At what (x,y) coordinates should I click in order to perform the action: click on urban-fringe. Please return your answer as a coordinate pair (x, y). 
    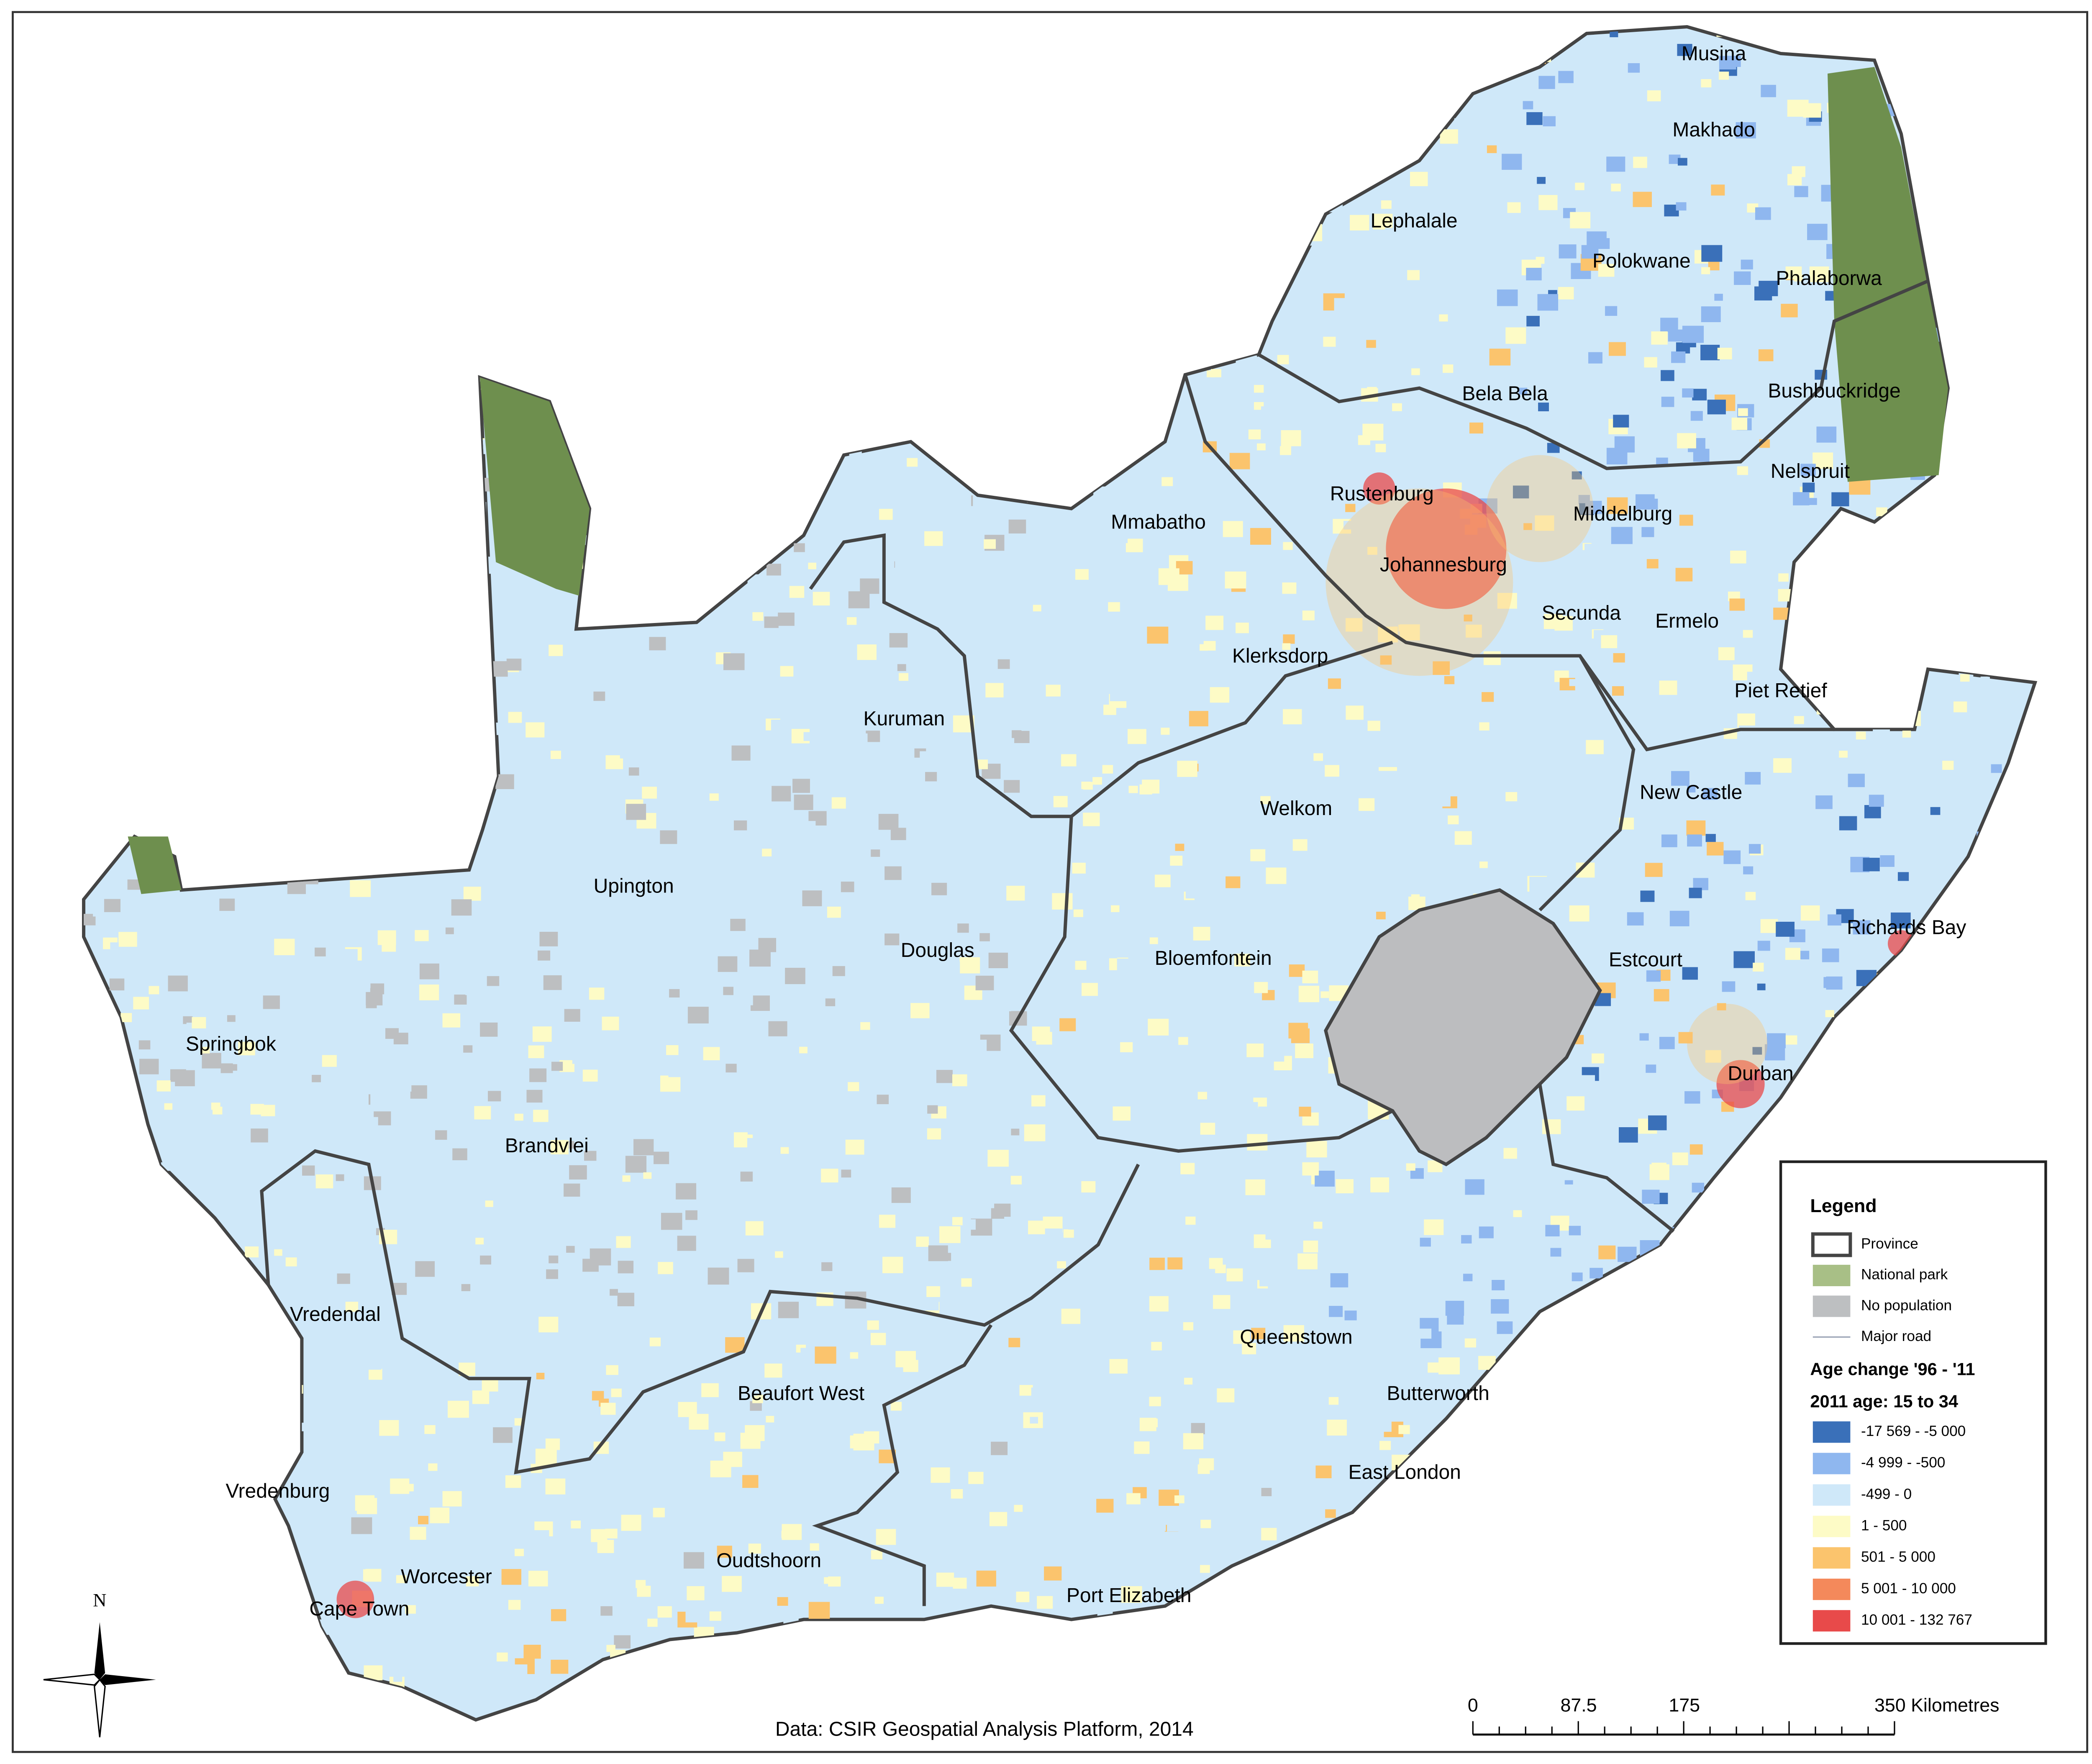
    Looking at the image, I should click on (1540, 509).